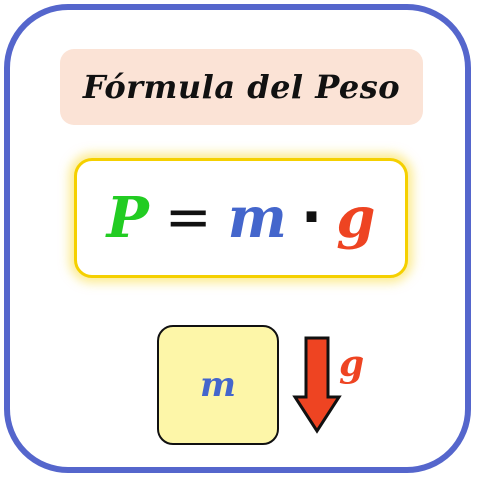 This screenshot has height=485, width=483. I want to click on mass-block: m, so click(218, 385).